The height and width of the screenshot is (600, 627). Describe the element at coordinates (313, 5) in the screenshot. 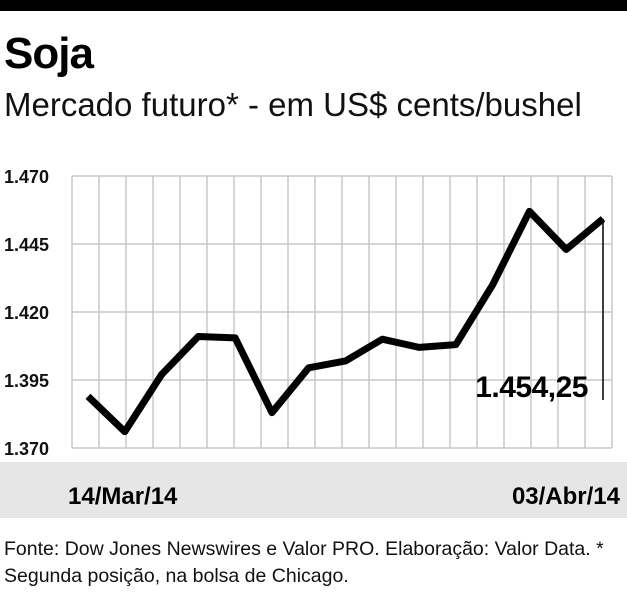

I see `top-rule` at that location.